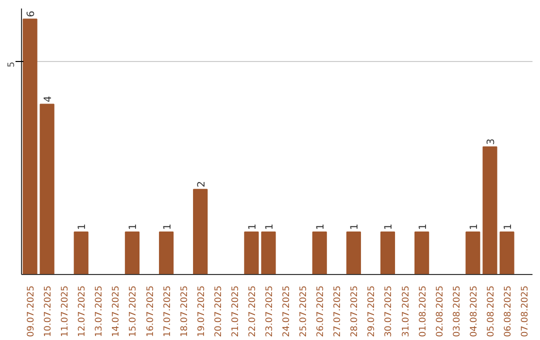 The image size is (540, 340). Describe the element at coordinates (406, 312) in the screenshot. I see `x-tick-label: 31.07.2025` at that location.